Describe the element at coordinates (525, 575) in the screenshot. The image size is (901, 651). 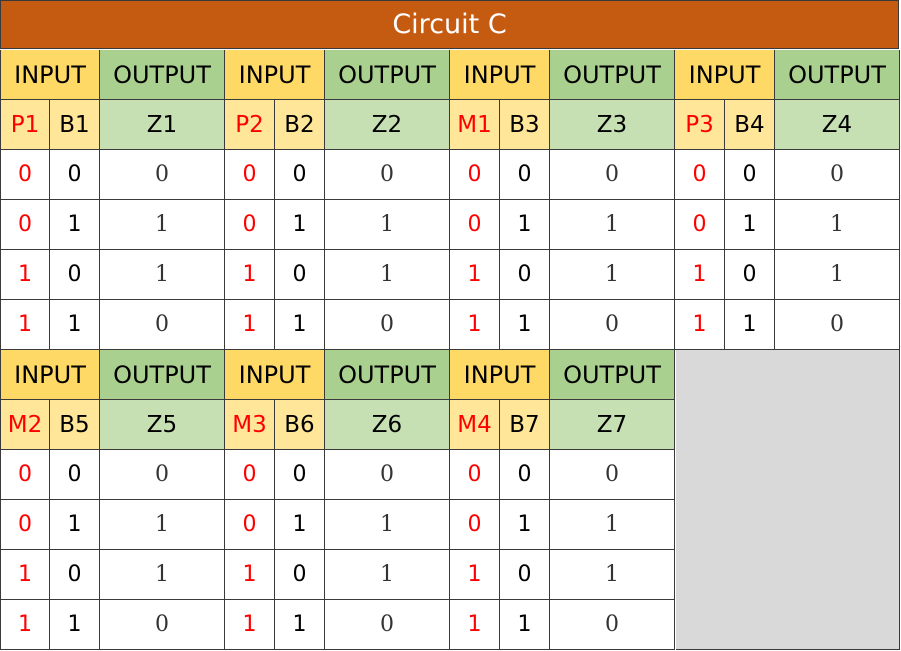
I see `cell-b7-row3: 0` at that location.